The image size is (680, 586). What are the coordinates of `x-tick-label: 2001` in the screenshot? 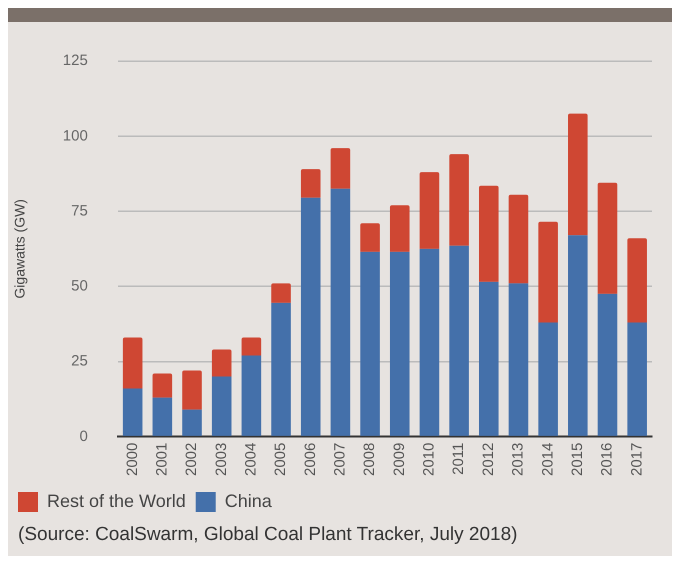 It's located at (161, 459).